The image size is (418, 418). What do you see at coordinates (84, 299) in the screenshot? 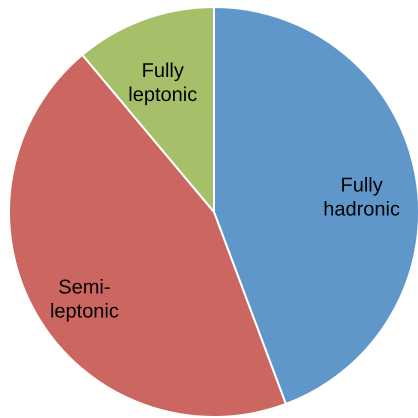
I see `slice-label: Semi-leptonic` at bounding box center [84, 299].